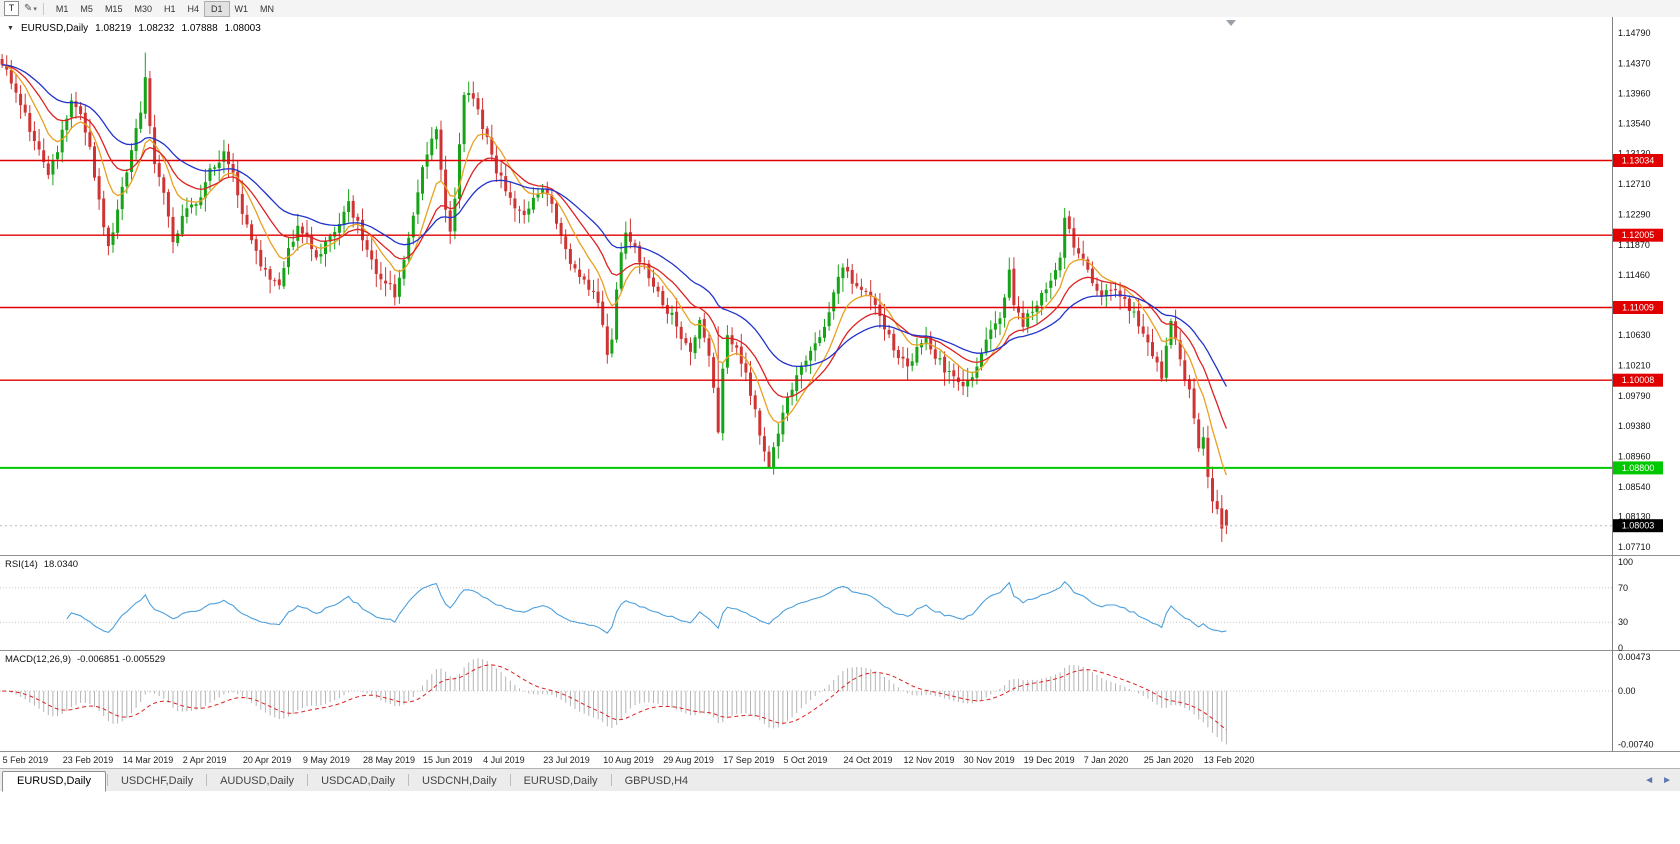 The height and width of the screenshot is (844, 1680). I want to click on text-tool-button: T, so click(11, 8).